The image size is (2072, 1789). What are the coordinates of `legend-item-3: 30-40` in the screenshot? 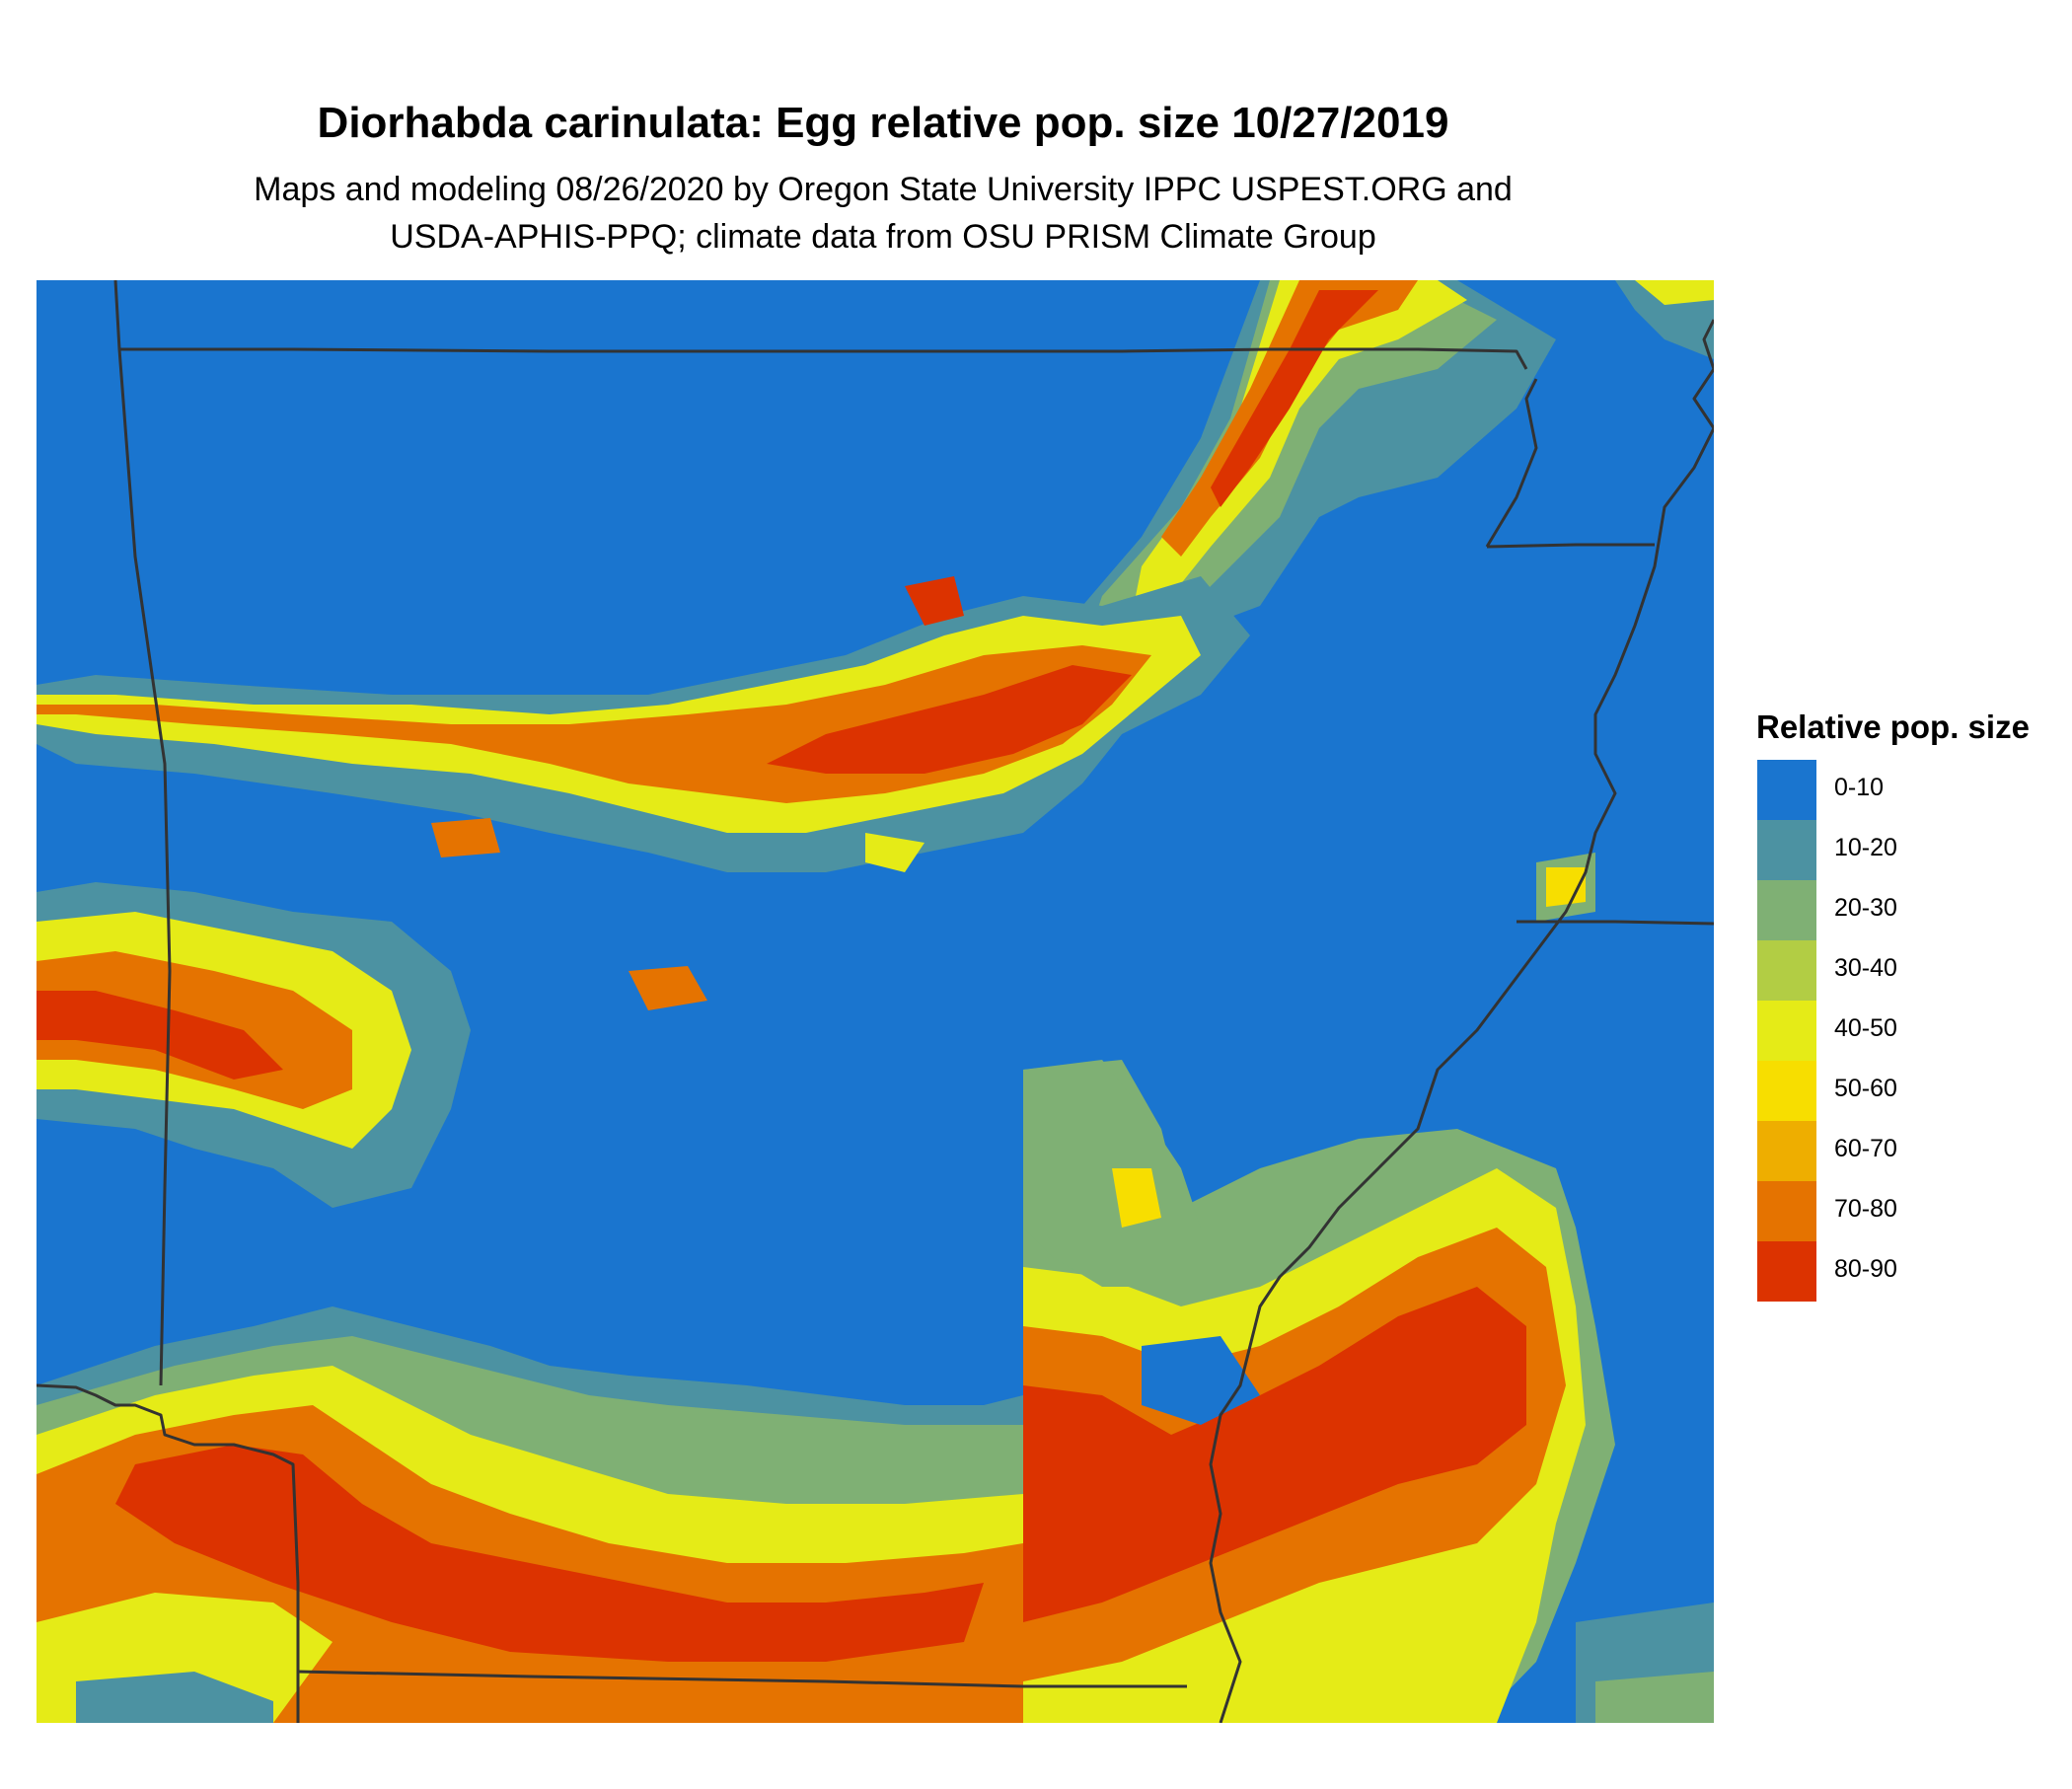 It's located at (1905, 970).